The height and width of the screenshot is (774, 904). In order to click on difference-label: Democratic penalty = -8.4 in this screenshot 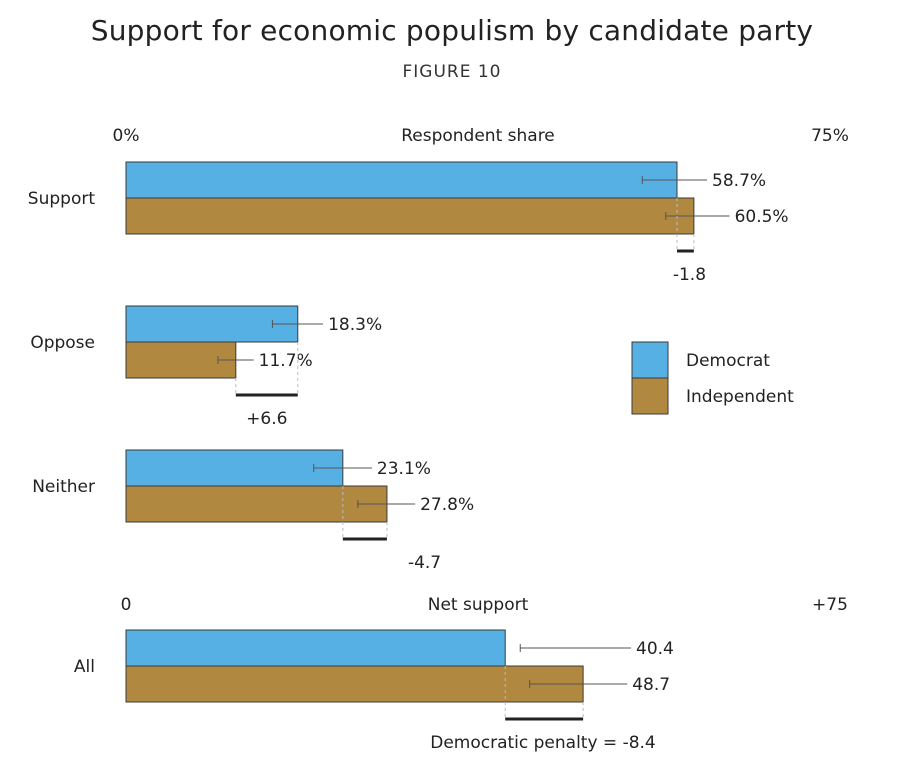, I will do `click(543, 743)`.